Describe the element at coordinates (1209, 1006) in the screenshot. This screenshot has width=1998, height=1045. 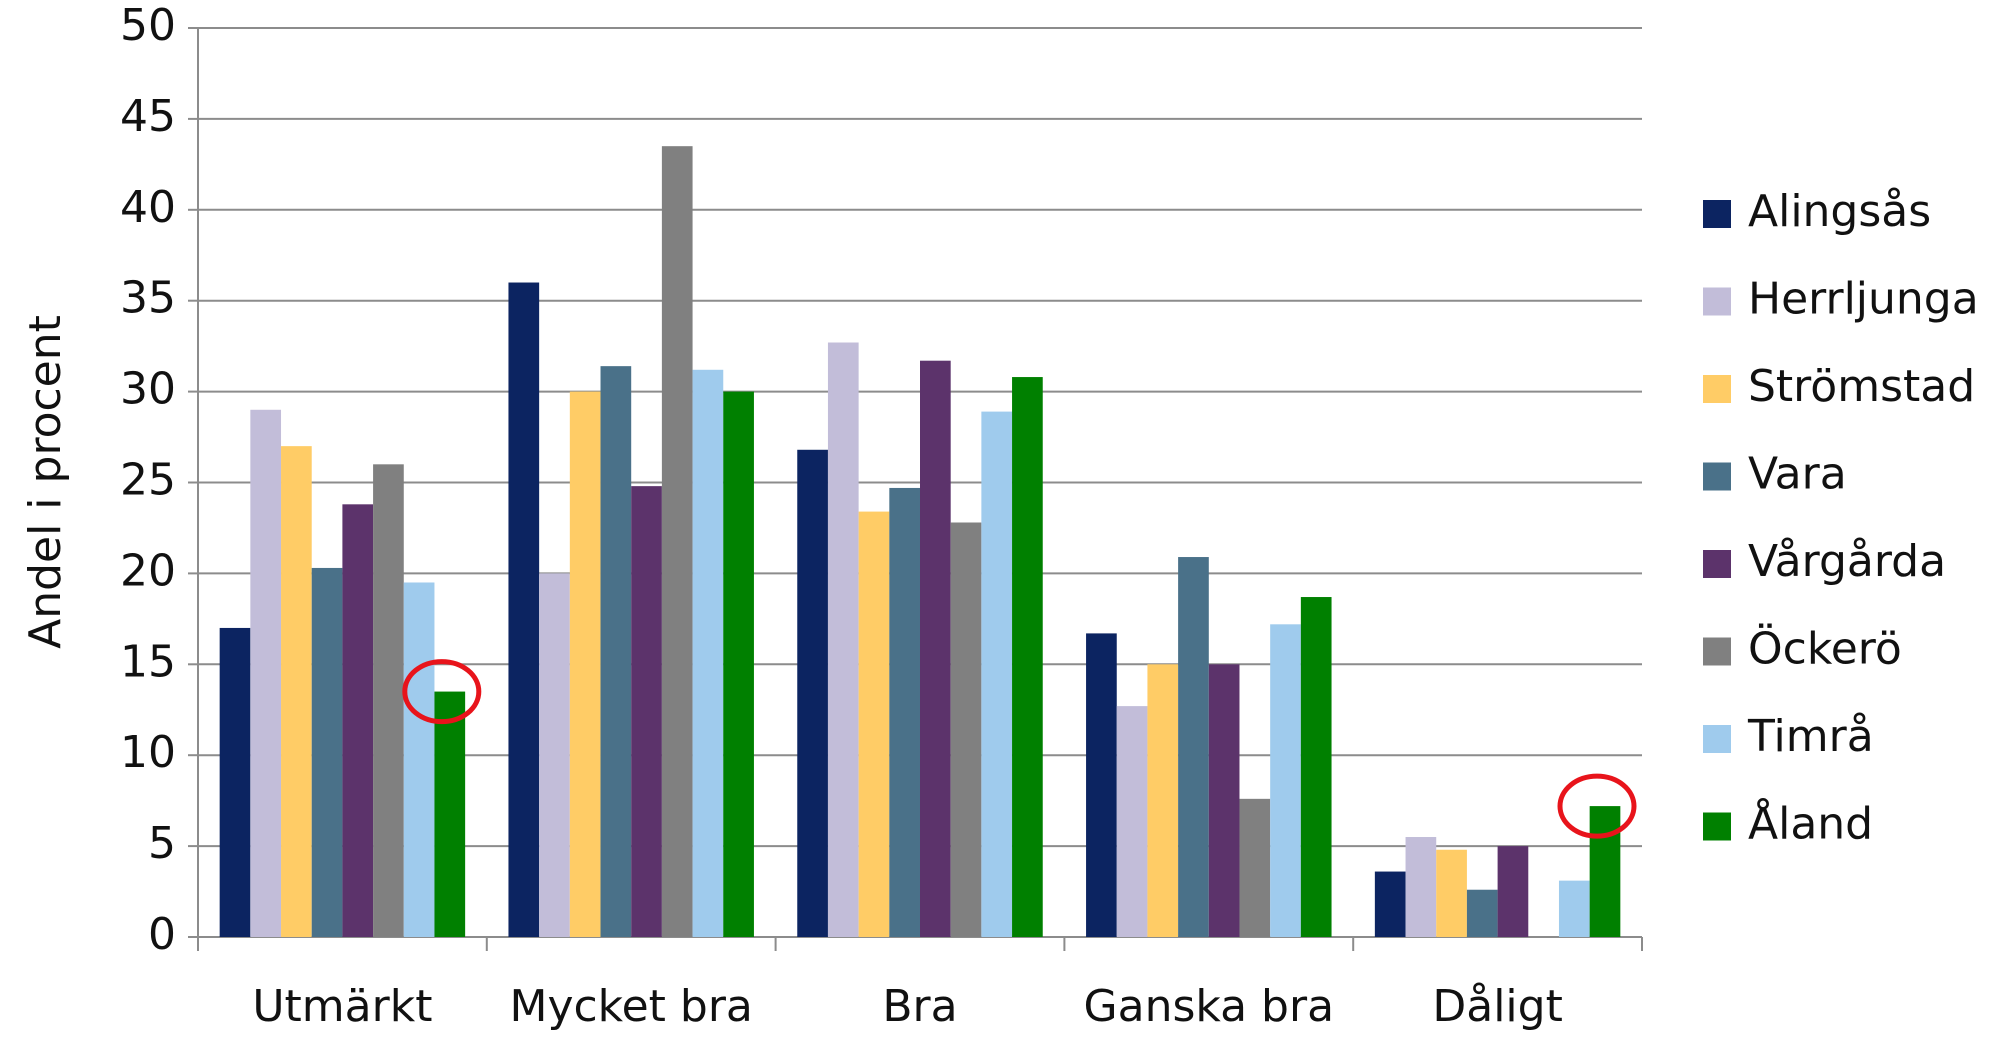
I see `x-tick-label: Ganska bra` at that location.